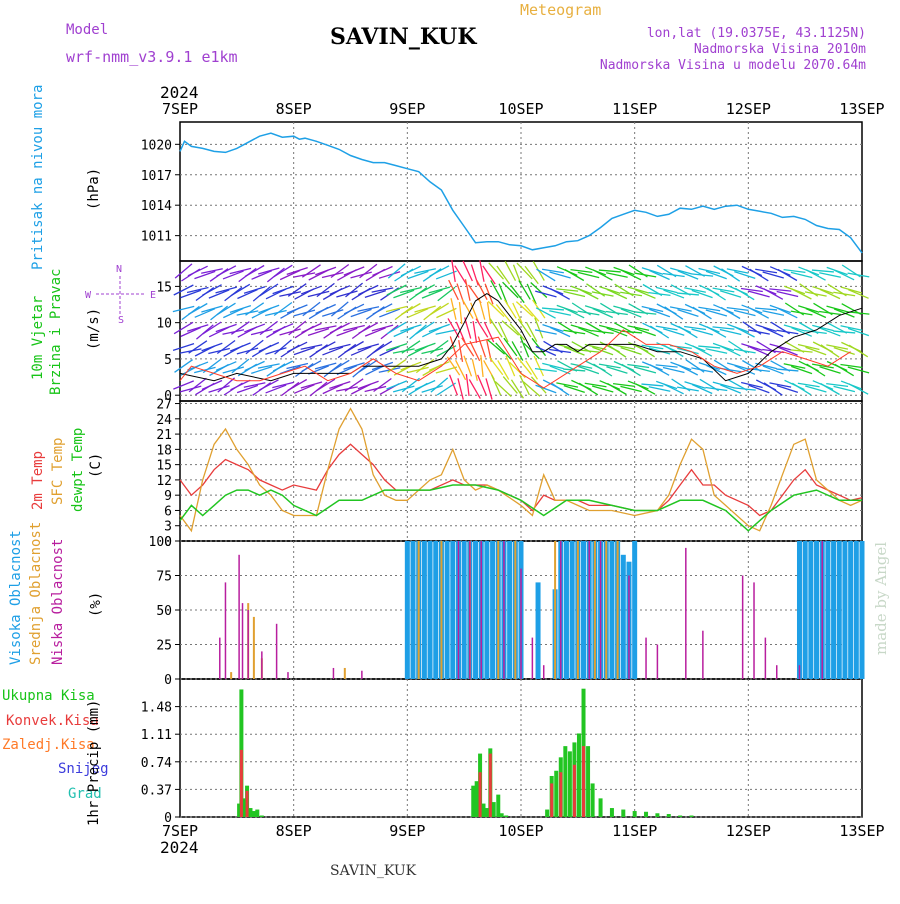 This screenshot has width=900, height=904. Describe the element at coordinates (164, 466) in the screenshot. I see `y-tick-label: 15` at that location.